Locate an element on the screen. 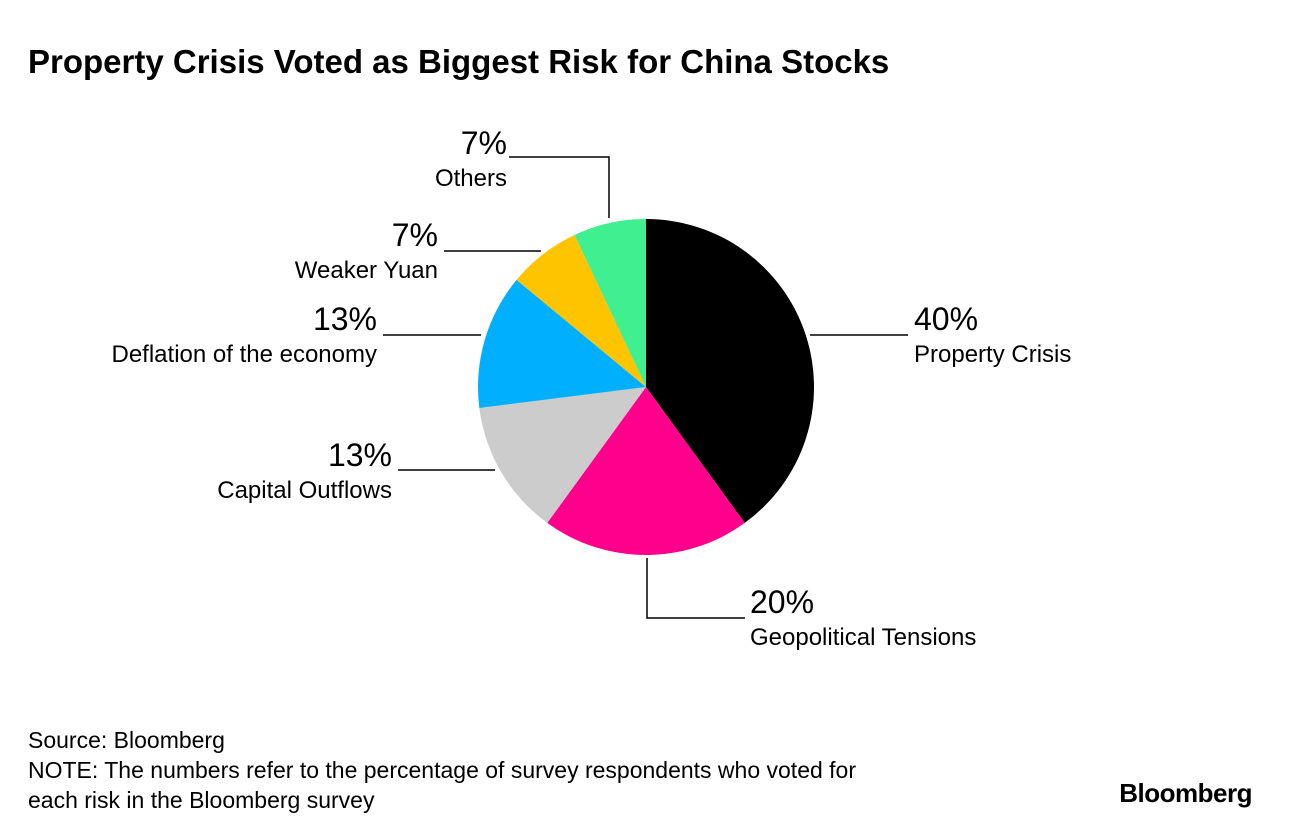 Image resolution: width=1292 pixels, height=838 pixels. pie-slice-weaker-yuan is located at coordinates (581, 310).